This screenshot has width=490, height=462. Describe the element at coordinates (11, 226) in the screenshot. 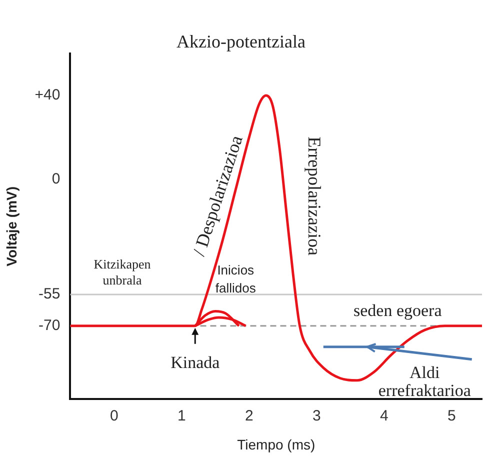

I see `y-axis-title: Voltaje (mV)` at that location.